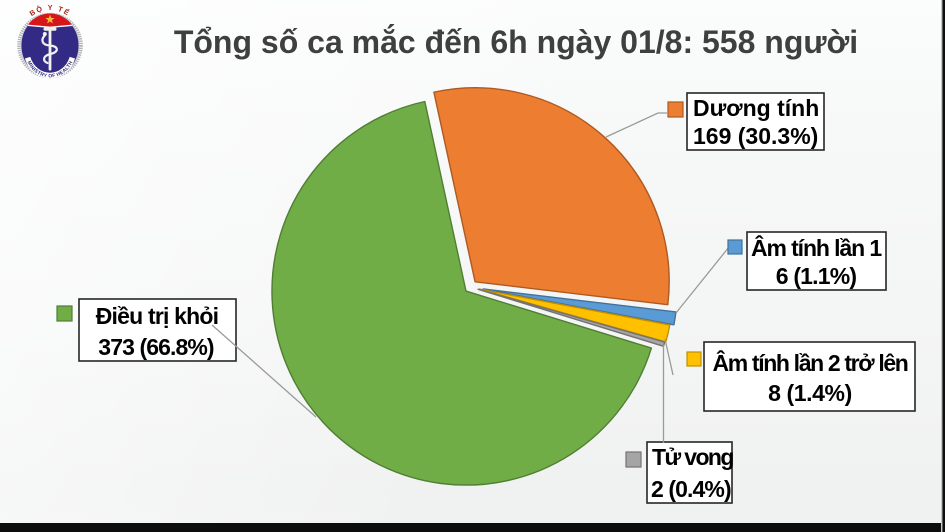 The width and height of the screenshot is (945, 532). What do you see at coordinates (816, 276) in the screenshot?
I see `svg-text: 6 (1.1%)` at bounding box center [816, 276].